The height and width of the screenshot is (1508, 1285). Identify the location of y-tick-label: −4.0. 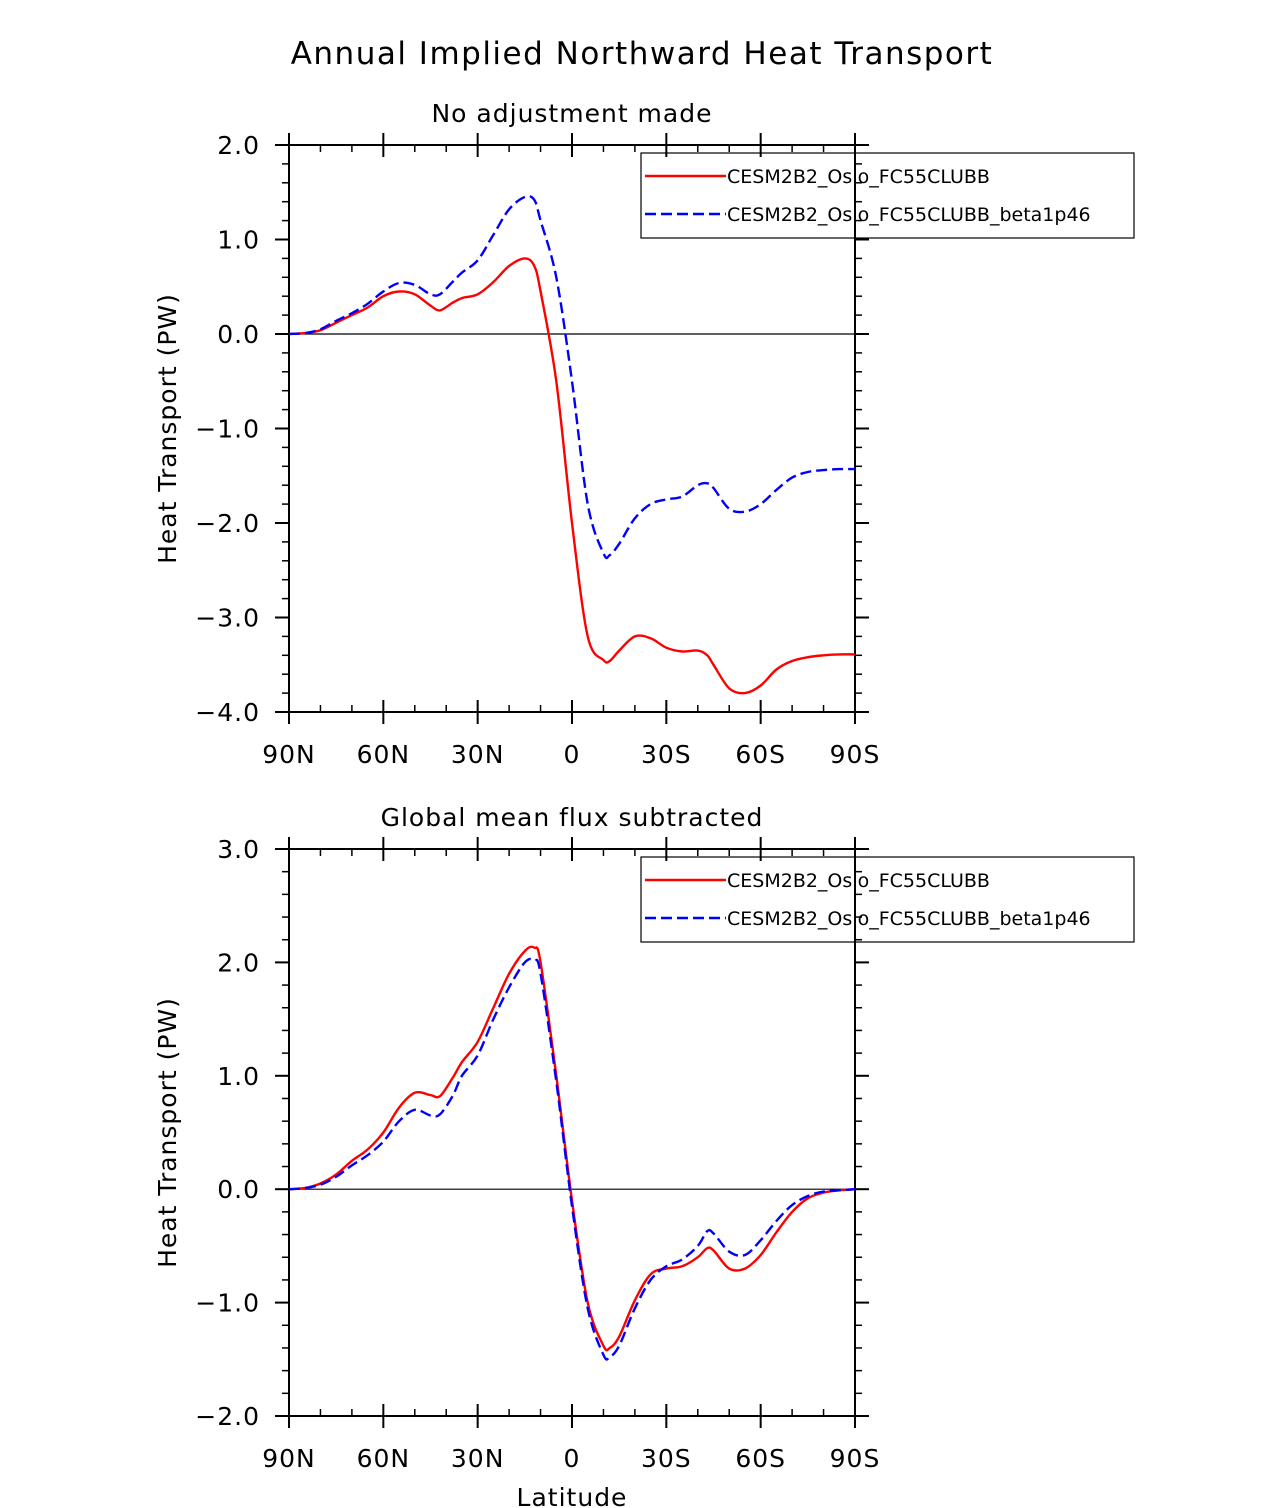
(227, 712).